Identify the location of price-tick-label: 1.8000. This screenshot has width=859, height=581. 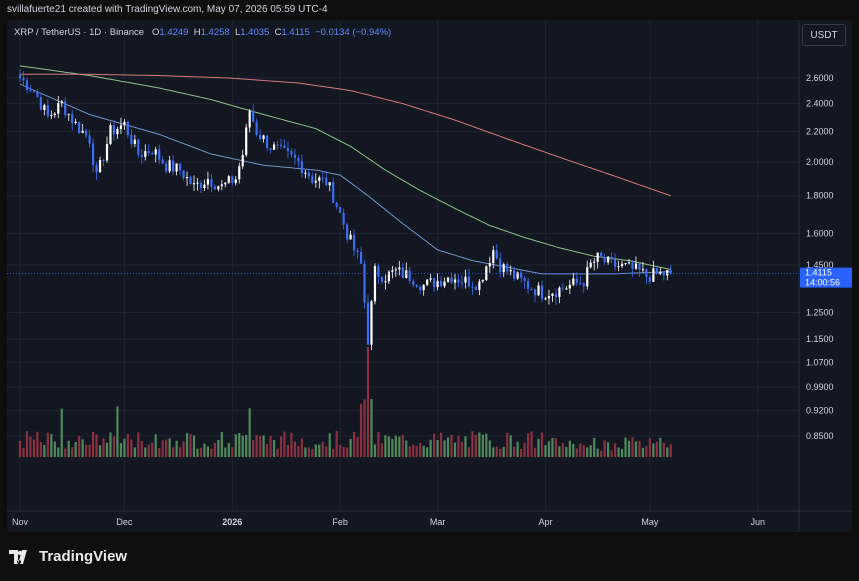
(820, 196).